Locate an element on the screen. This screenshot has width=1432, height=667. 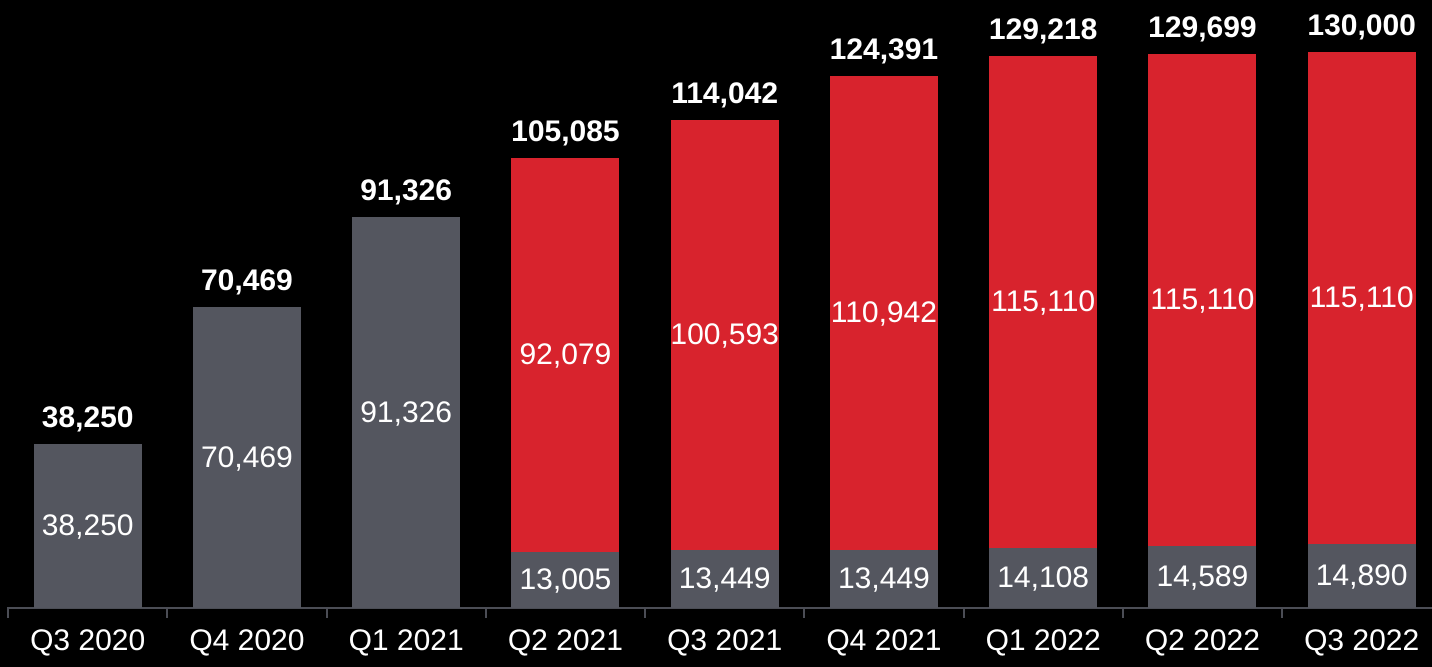
red-segment: 92,079 is located at coordinates (565, 355).